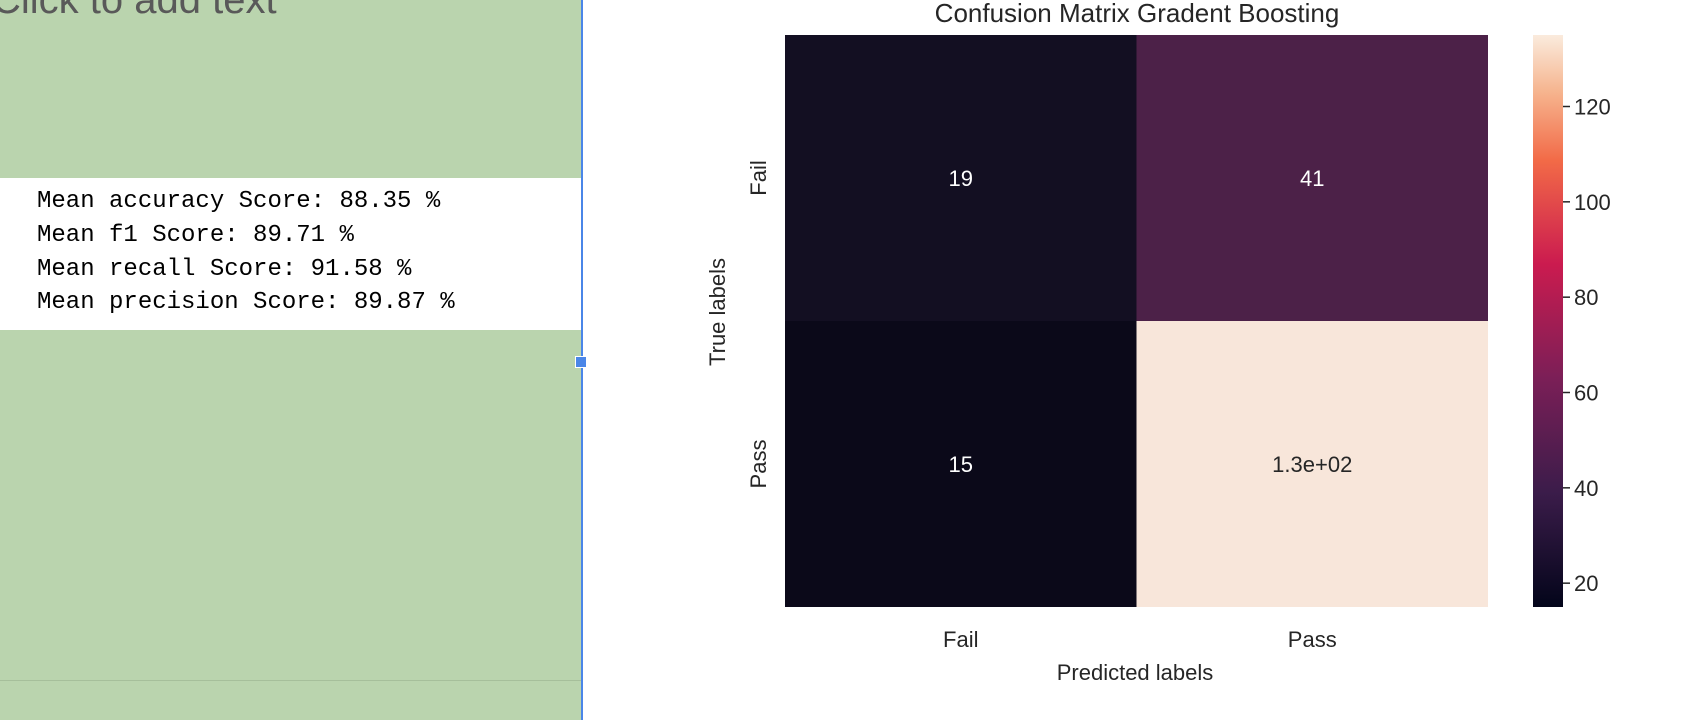 This screenshot has height=725, width=1696. What do you see at coordinates (1586, 488) in the screenshot?
I see `colorbar-tick-label: 40` at bounding box center [1586, 488].